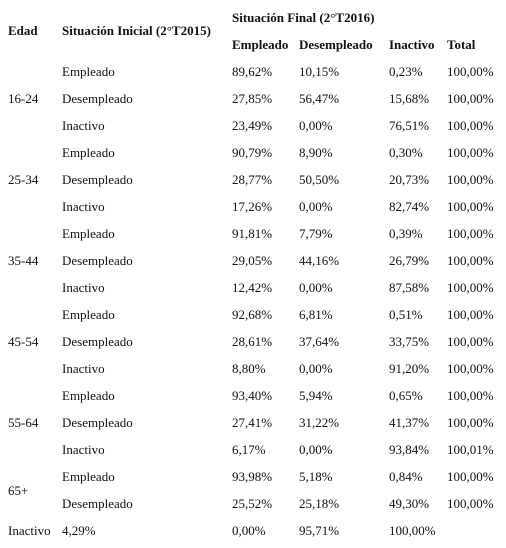 The image size is (506, 548). Describe the element at coordinates (252, 179) in the screenshot. I see `table-cell: 28,77%` at that location.